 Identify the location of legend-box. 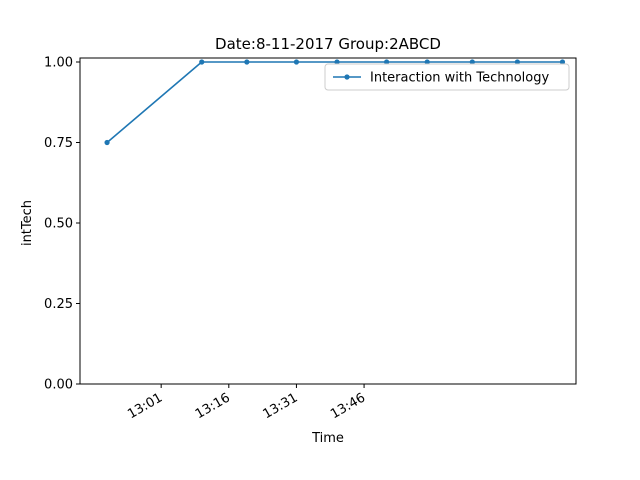
(447, 77).